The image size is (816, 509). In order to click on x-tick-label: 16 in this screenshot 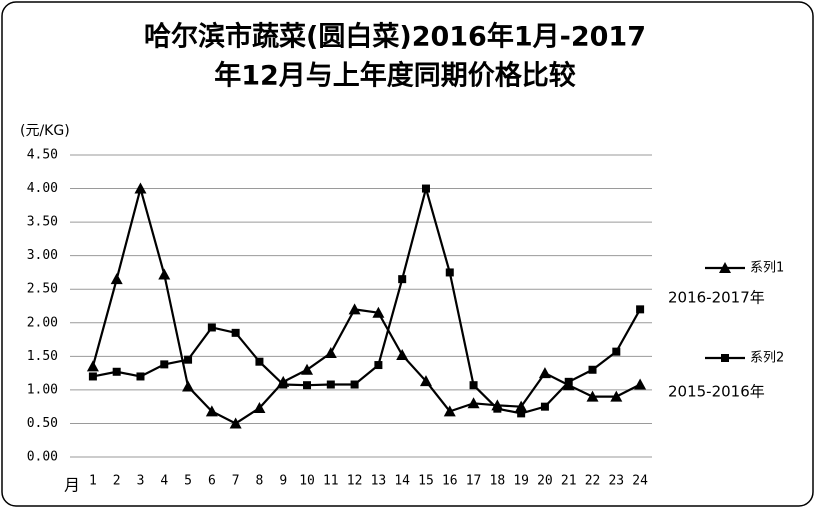, I will do `click(450, 481)`.